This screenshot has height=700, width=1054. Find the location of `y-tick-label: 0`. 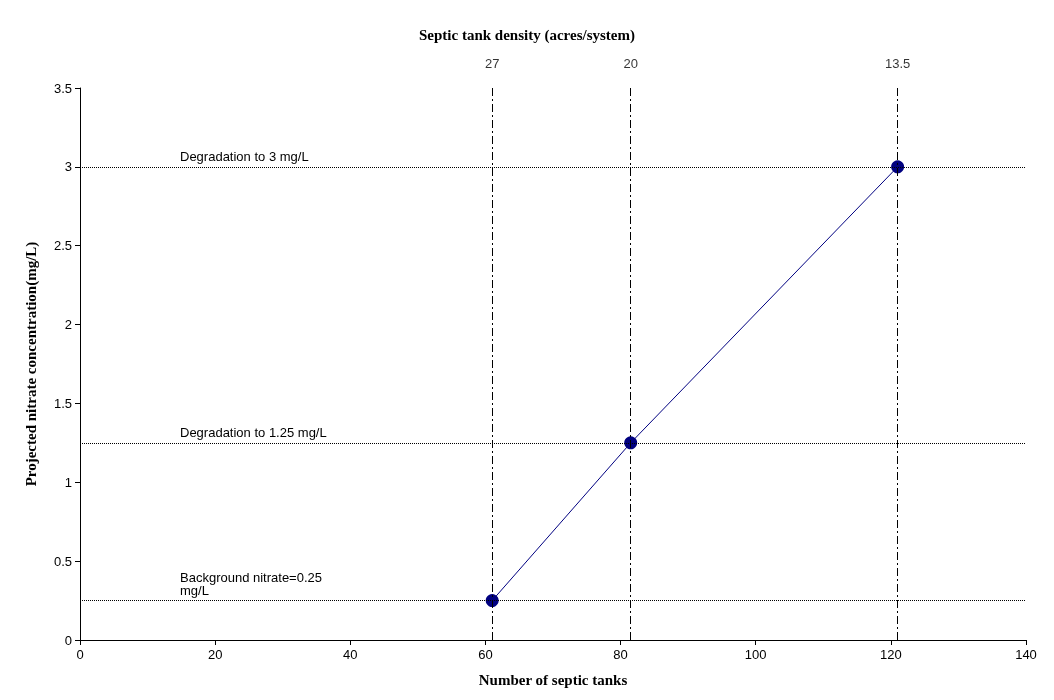

y-tick-label: 0 is located at coordinates (68, 640).